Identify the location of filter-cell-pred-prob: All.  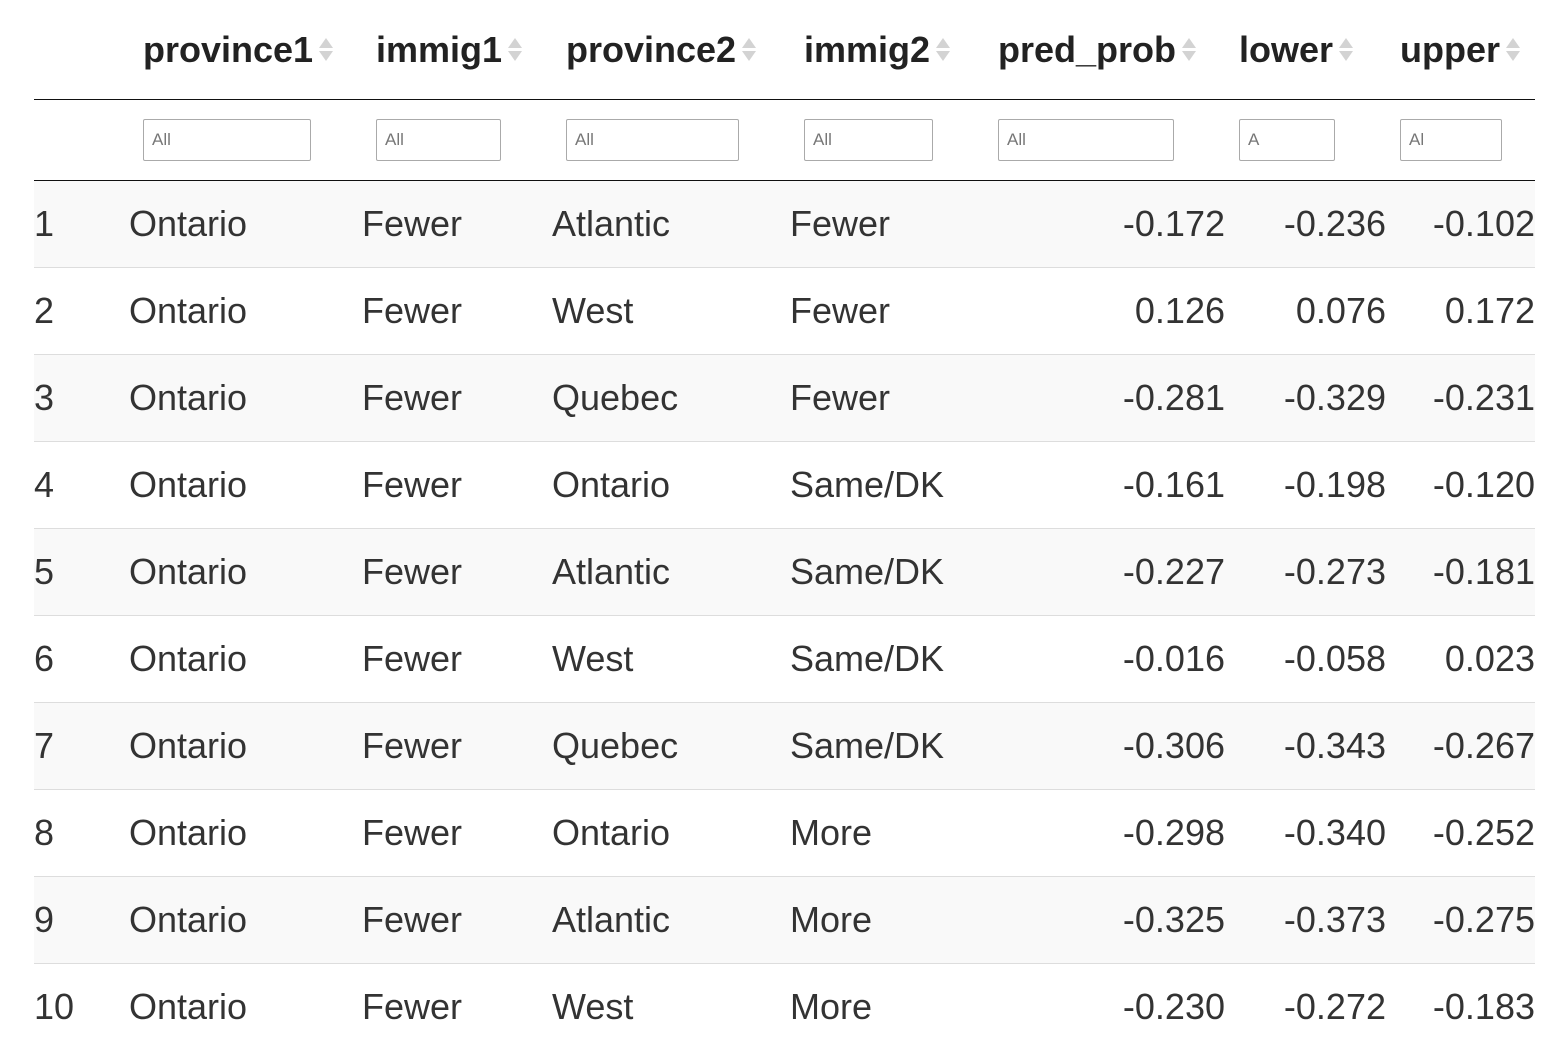
(1104, 140).